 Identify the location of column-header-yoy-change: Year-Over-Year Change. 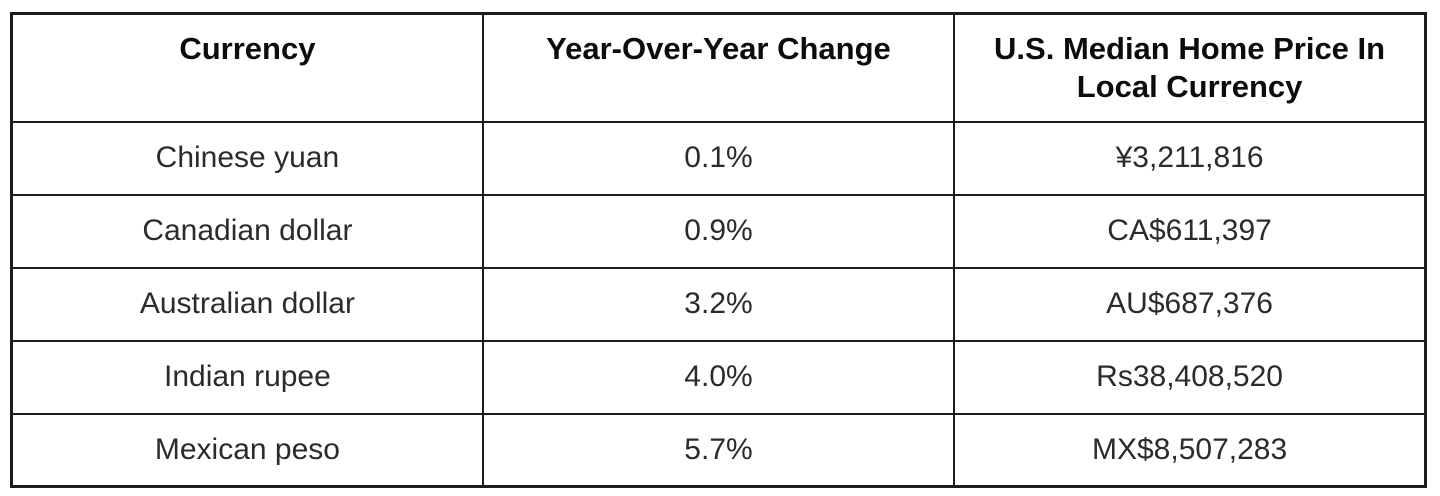
(718, 67).